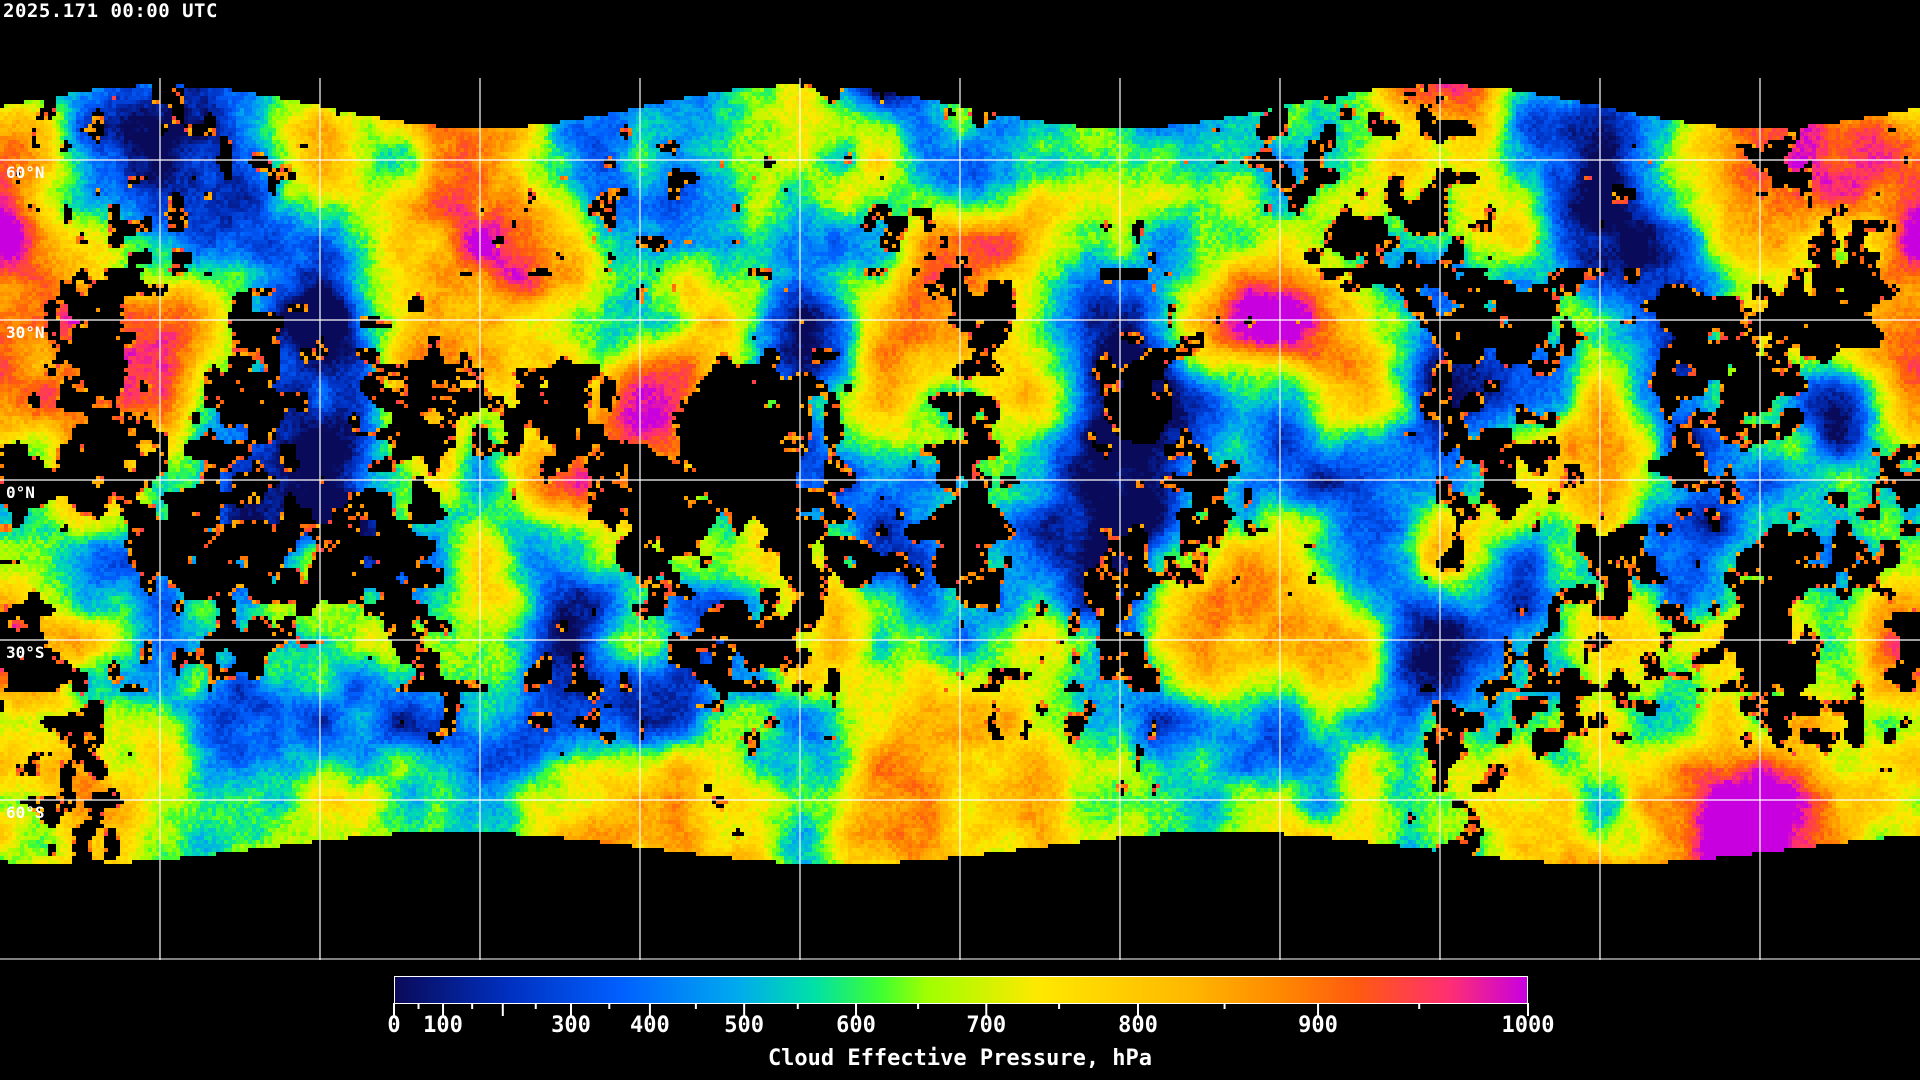  Describe the element at coordinates (25, 172) in the screenshot. I see `lat-label-60n: 60°N` at that location.